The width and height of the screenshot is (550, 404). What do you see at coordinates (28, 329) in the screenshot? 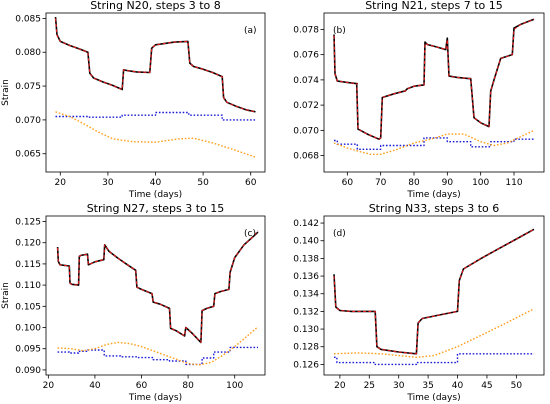
I see `y-tick-label: 0.100` at bounding box center [28, 329].